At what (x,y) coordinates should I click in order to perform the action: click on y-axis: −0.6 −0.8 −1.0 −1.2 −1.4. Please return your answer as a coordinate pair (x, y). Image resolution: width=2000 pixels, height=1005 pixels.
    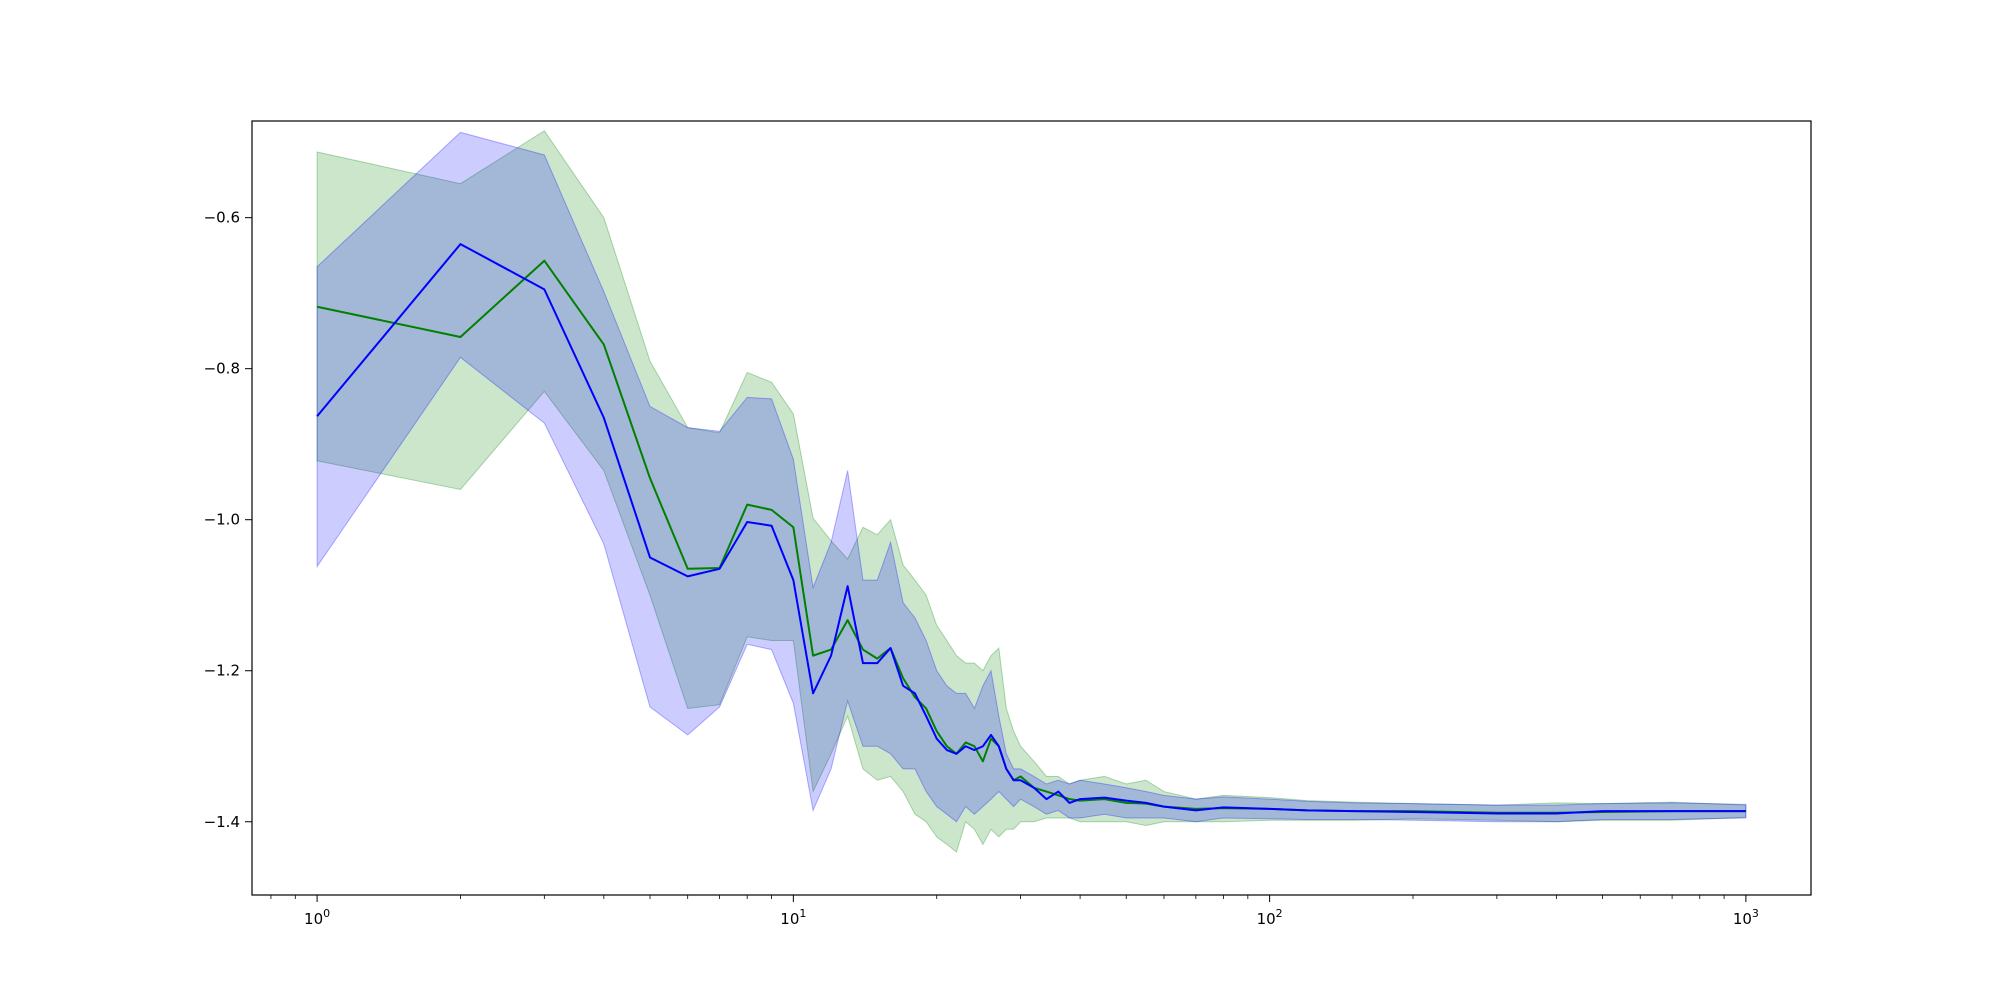
    Looking at the image, I should click on (228, 520).